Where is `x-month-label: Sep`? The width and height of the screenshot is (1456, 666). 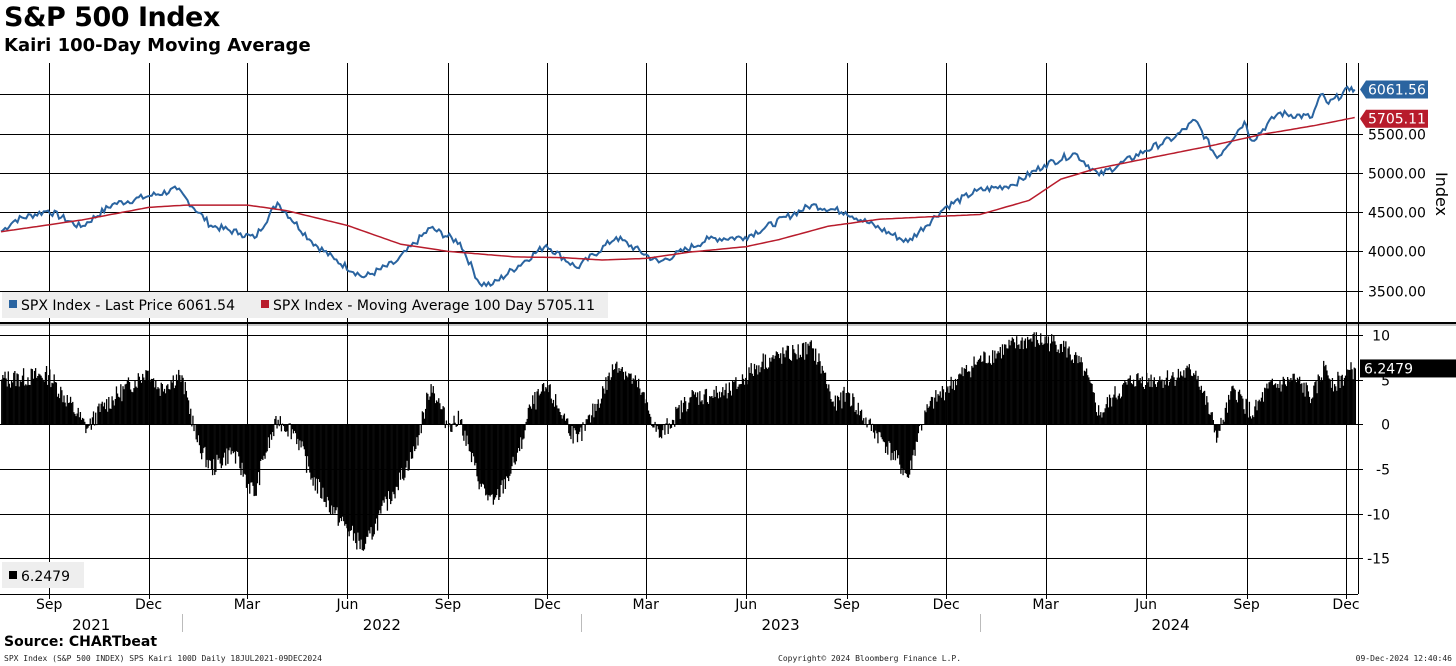
x-month-label: Sep is located at coordinates (49, 605).